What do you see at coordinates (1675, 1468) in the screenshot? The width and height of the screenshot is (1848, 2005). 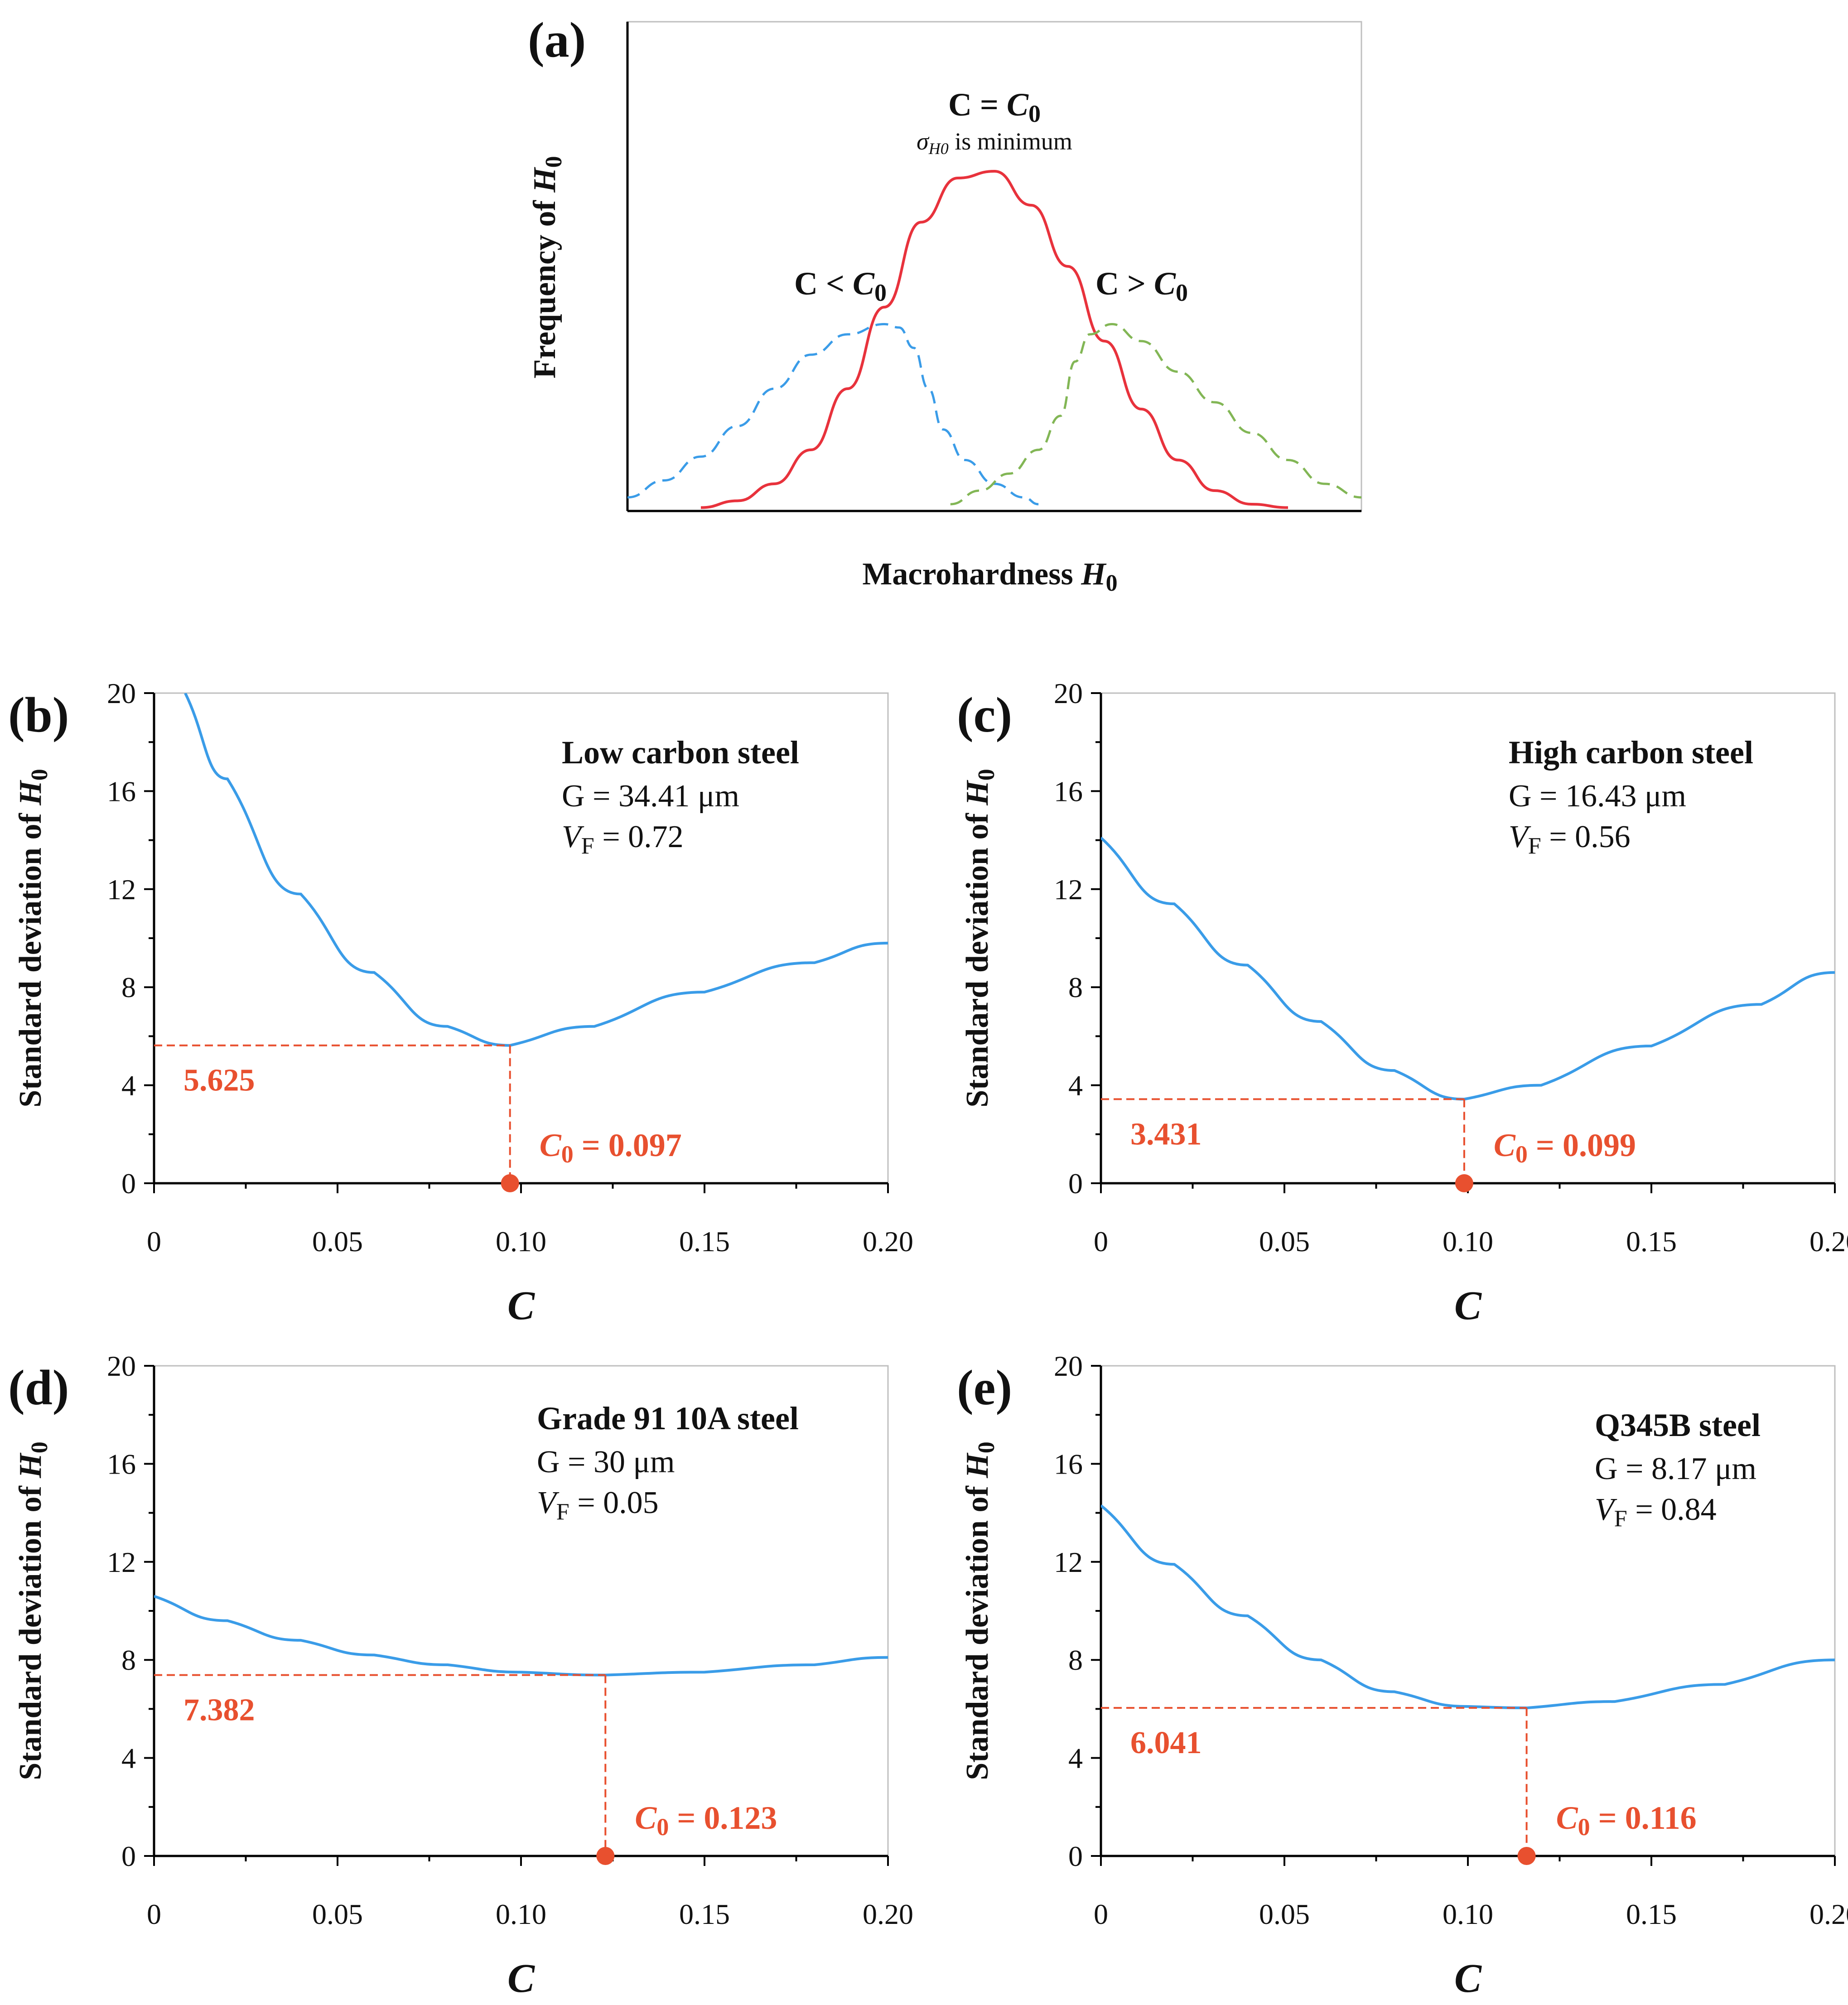 I see `panel-e-info-grain: G = 8.17 μm` at bounding box center [1675, 1468].